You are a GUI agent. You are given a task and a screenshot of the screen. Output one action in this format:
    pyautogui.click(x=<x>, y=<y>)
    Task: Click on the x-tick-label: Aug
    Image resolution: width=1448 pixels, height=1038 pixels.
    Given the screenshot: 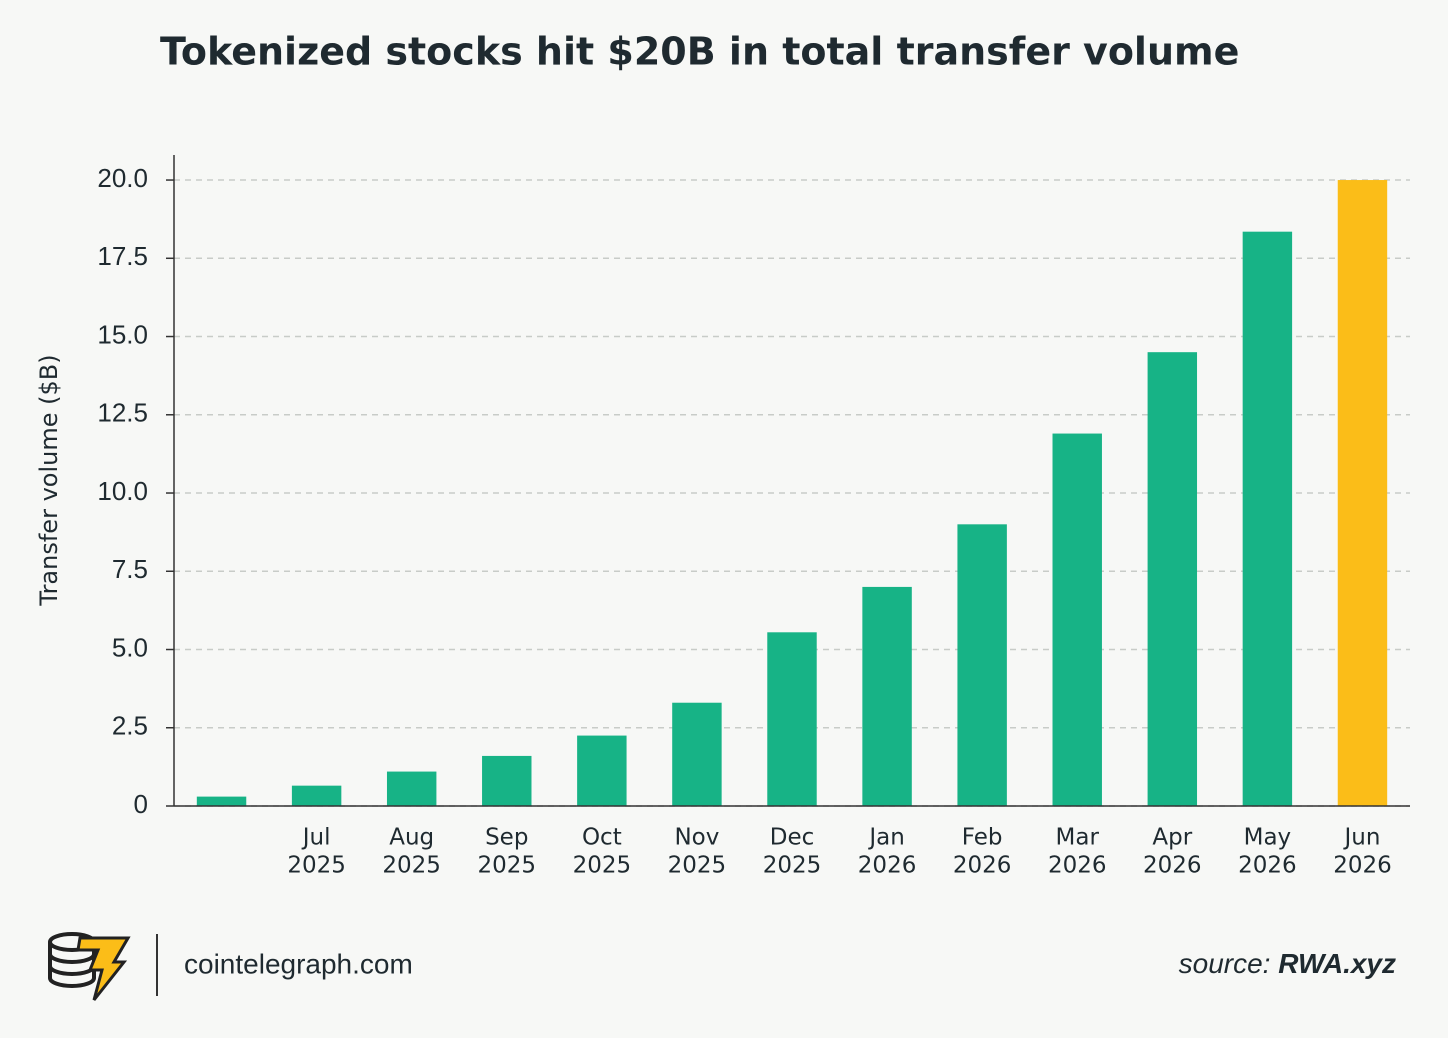 What is the action you would take?
    pyautogui.click(x=411, y=838)
    